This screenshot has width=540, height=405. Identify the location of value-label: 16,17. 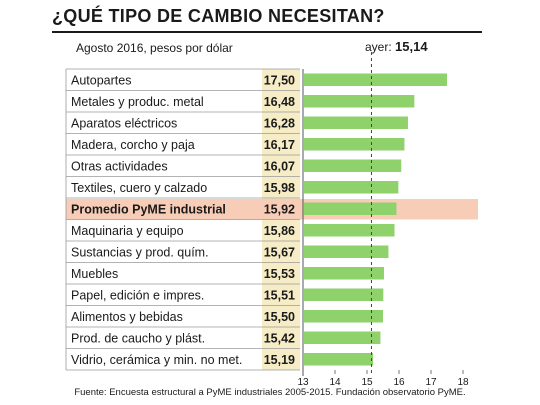
(279, 145).